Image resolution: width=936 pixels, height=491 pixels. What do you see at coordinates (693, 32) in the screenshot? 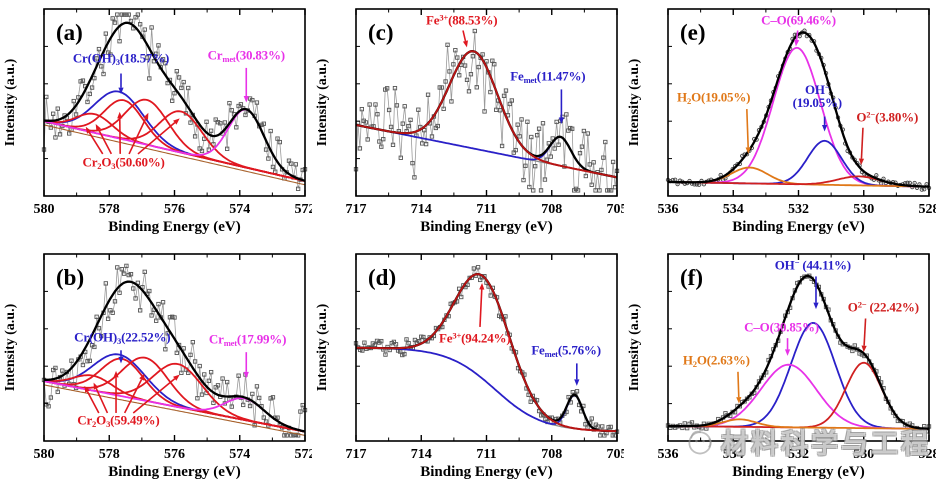
I see `panel-letter: (e)` at bounding box center [693, 32].